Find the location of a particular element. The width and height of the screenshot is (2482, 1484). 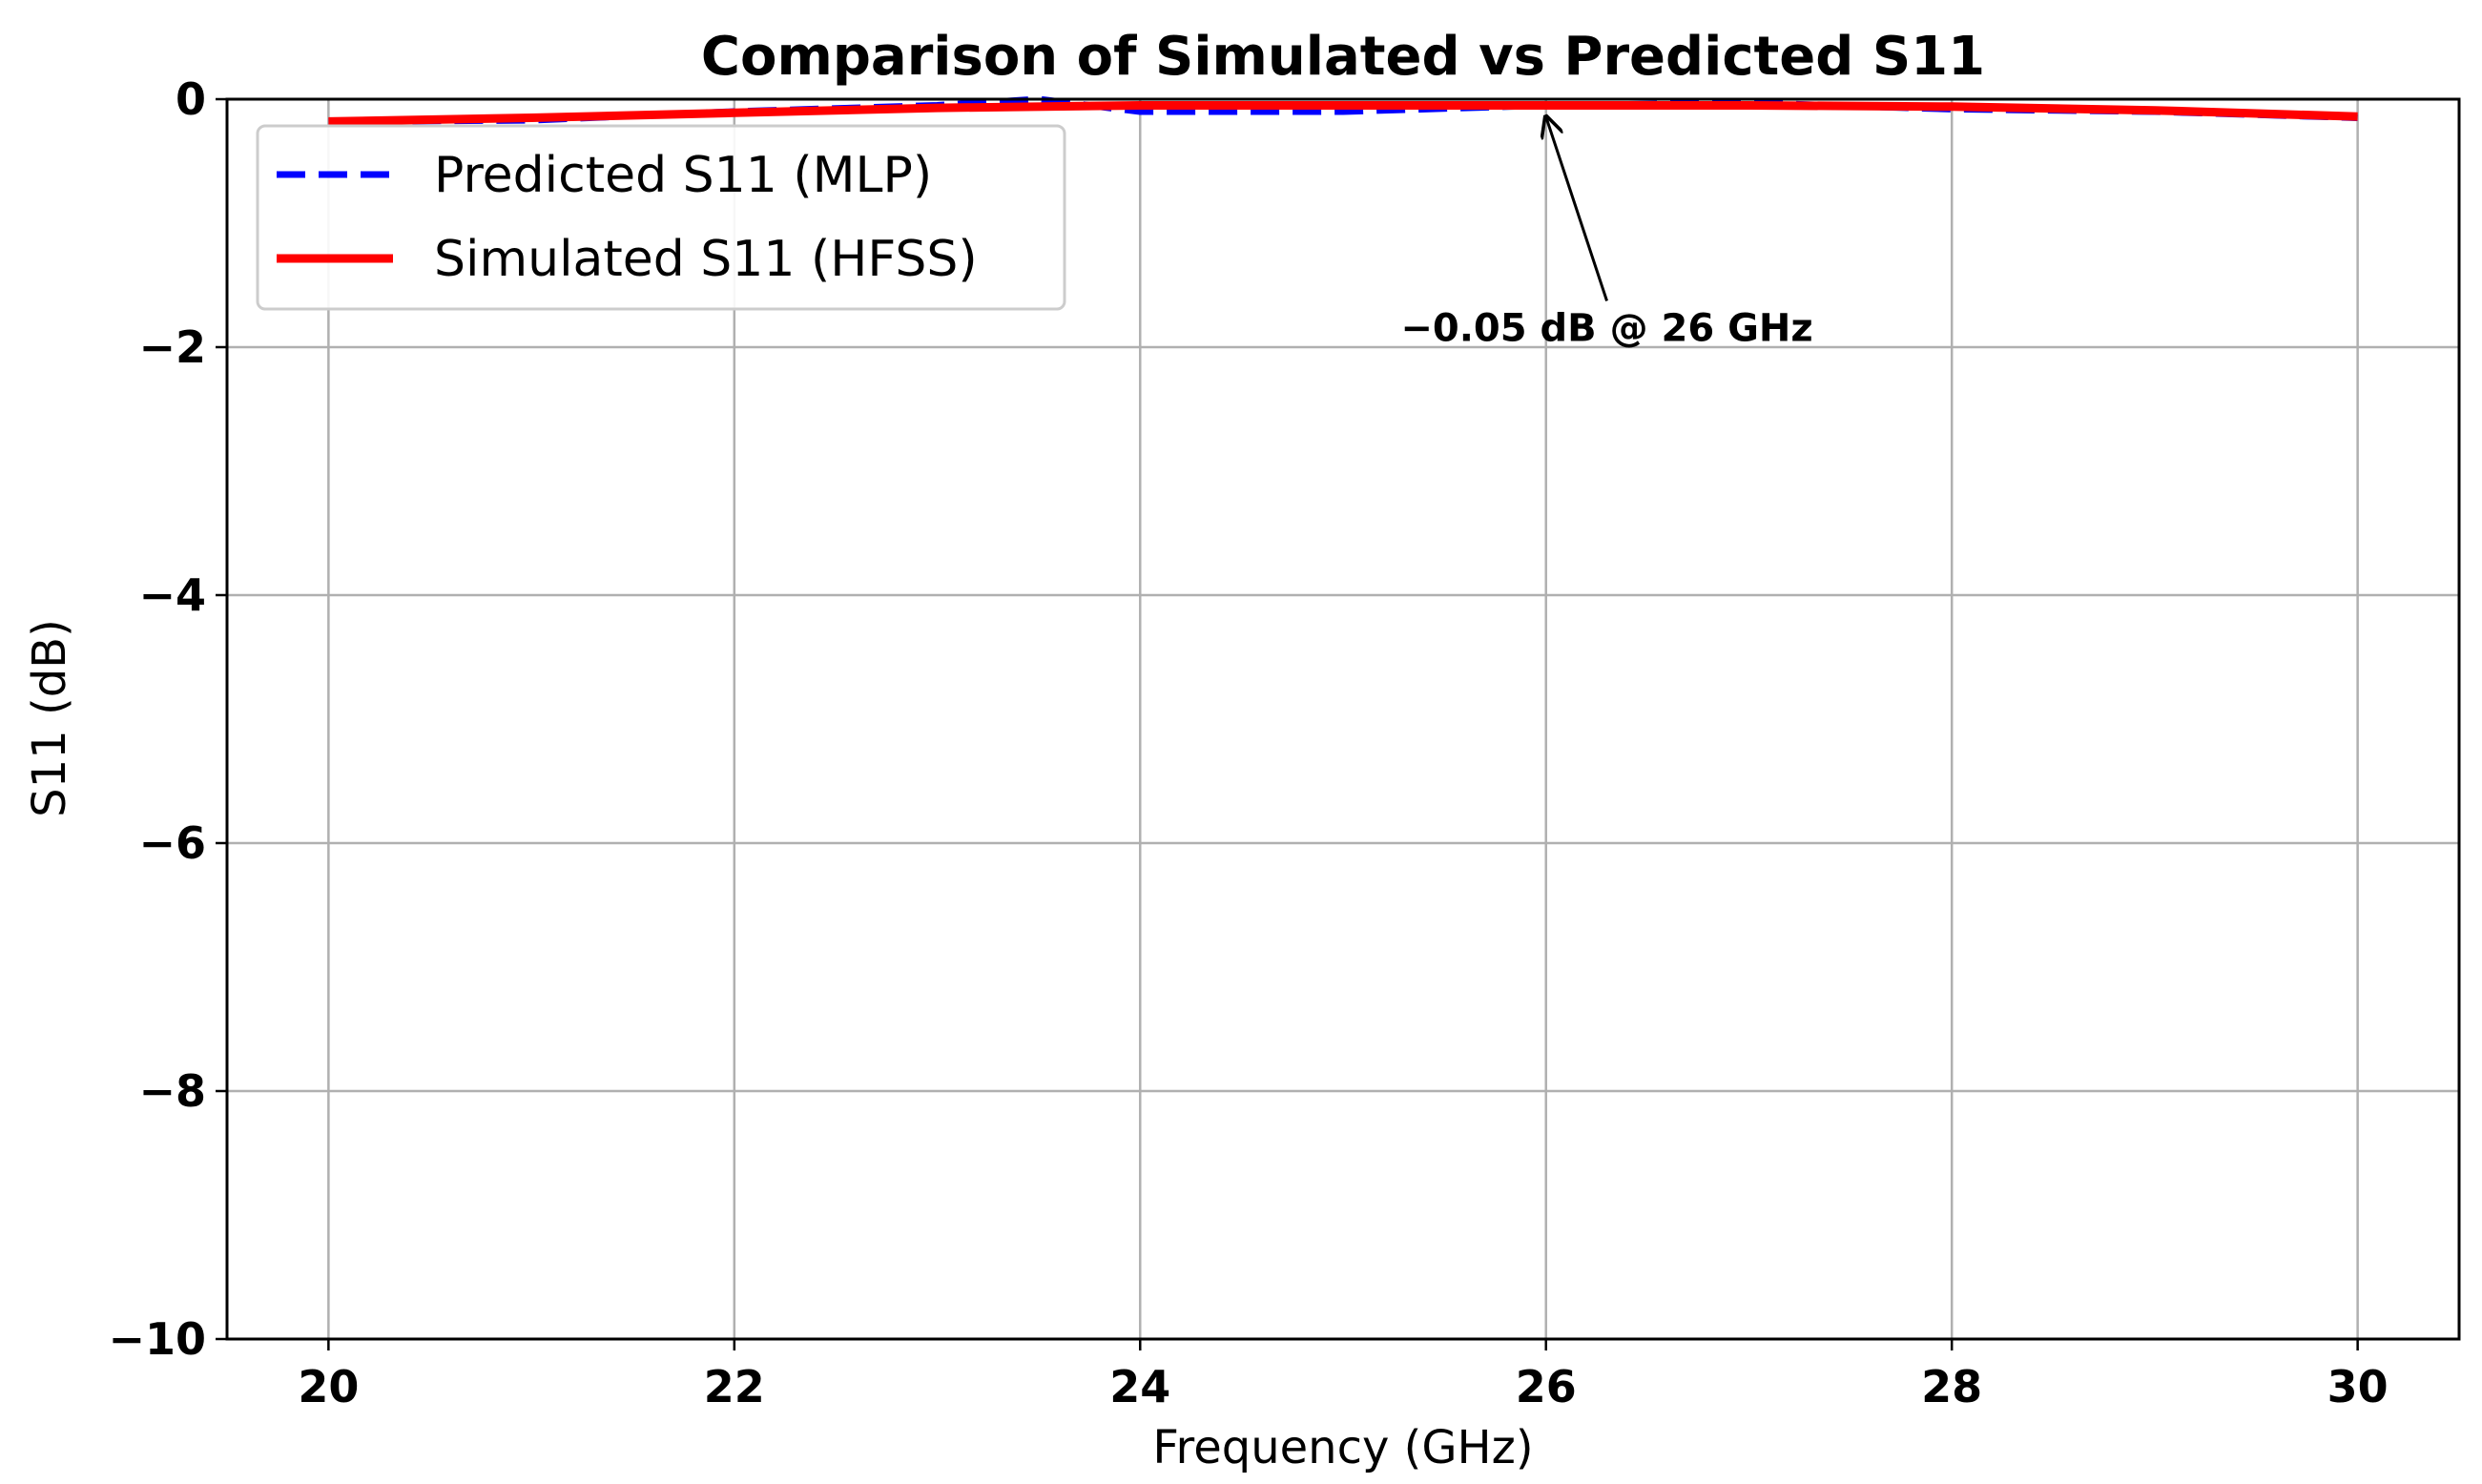

x-tick-label: 28 is located at coordinates (1951, 1386).